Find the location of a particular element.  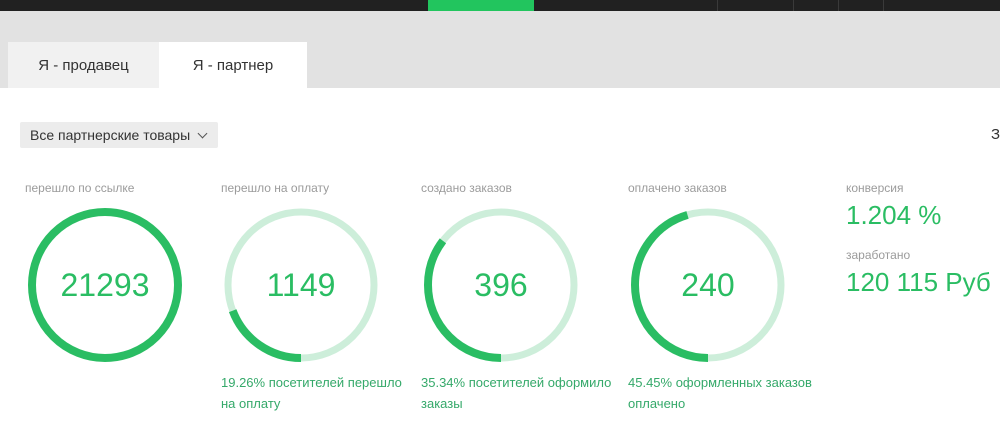

stat-column-1: перешло по ссылке 21293 is located at coordinates (125, 273).